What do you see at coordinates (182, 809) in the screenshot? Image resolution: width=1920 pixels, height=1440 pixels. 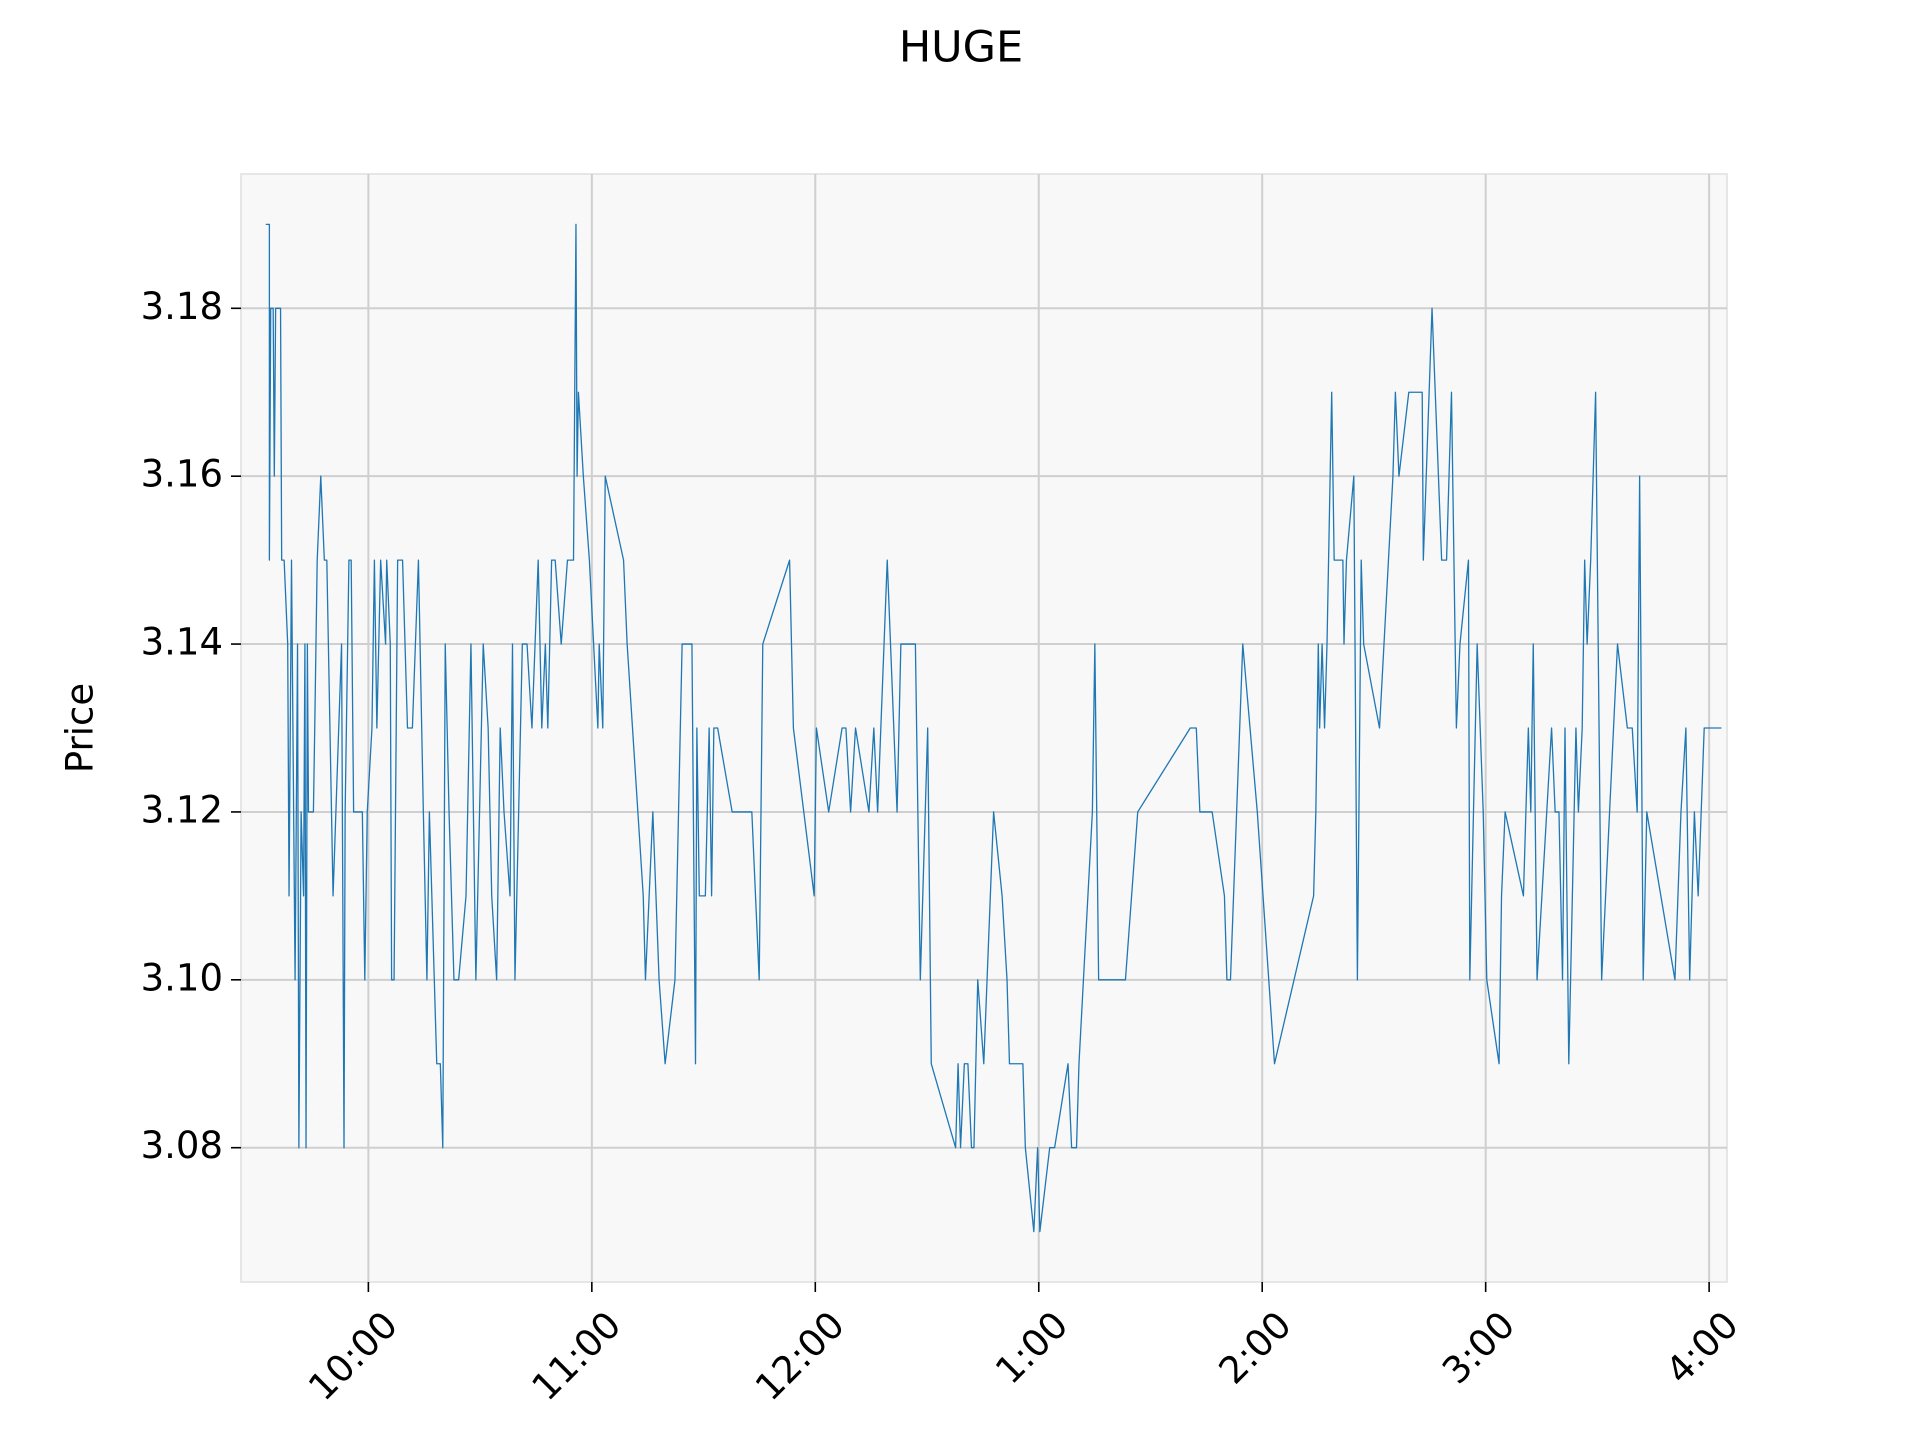 I see `y-tick-label: 3.12` at bounding box center [182, 809].